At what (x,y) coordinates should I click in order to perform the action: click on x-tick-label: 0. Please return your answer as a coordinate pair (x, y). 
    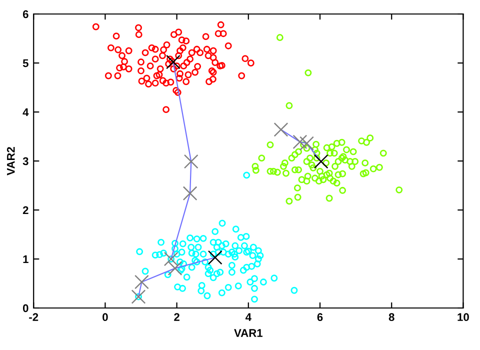
    Looking at the image, I should click on (105, 317).